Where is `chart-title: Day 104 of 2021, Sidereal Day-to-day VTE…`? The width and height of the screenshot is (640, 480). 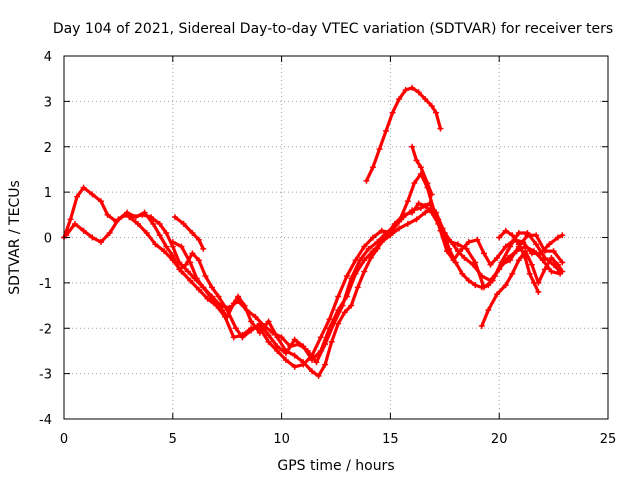 chart-title: Day 104 of 2021, Sidereal Day-to-day VTE… is located at coordinates (333, 29).